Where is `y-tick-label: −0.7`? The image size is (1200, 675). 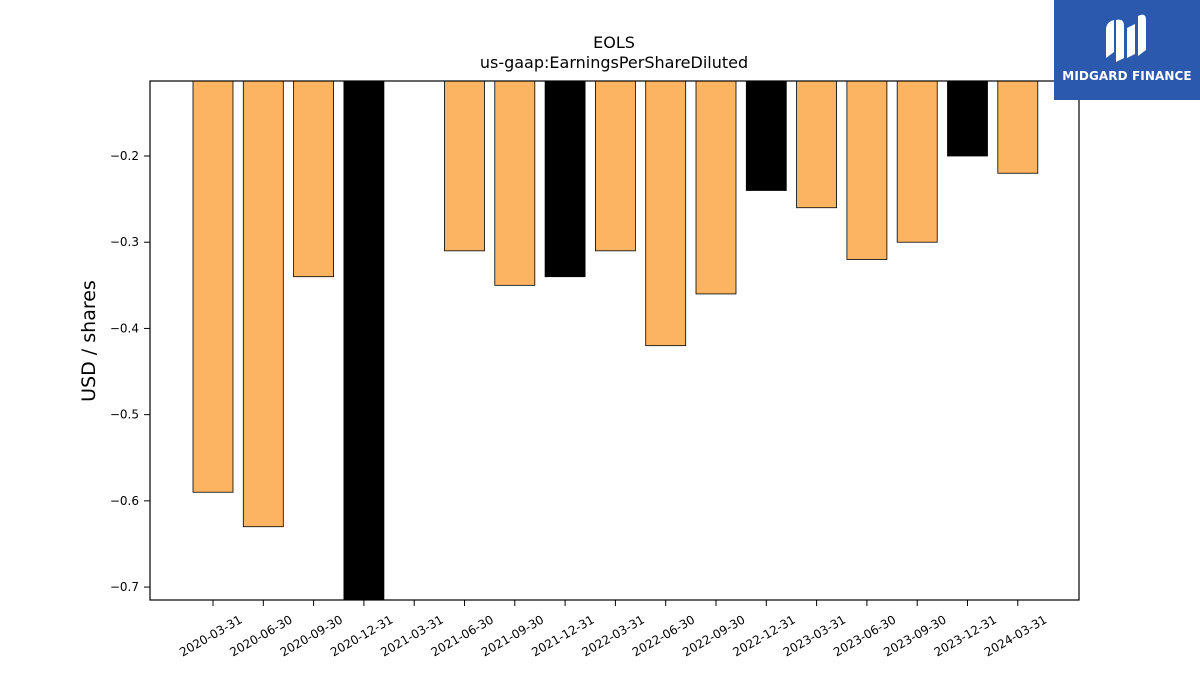 y-tick-label: −0.7 is located at coordinates (124, 587).